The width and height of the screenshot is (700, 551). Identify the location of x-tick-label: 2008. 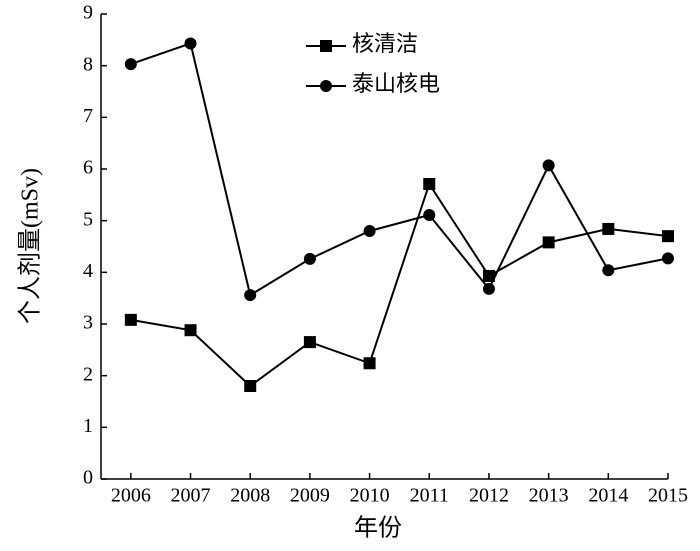
(250, 496).